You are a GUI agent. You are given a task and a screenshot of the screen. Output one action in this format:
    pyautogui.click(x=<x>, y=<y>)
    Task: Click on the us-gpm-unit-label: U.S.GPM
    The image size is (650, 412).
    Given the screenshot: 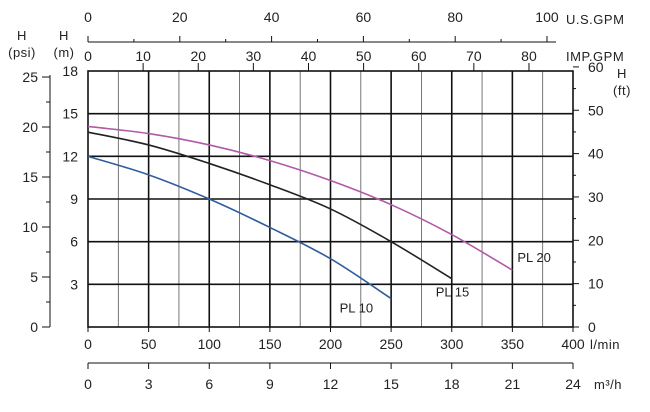 What is the action you would take?
    pyautogui.click(x=595, y=19)
    